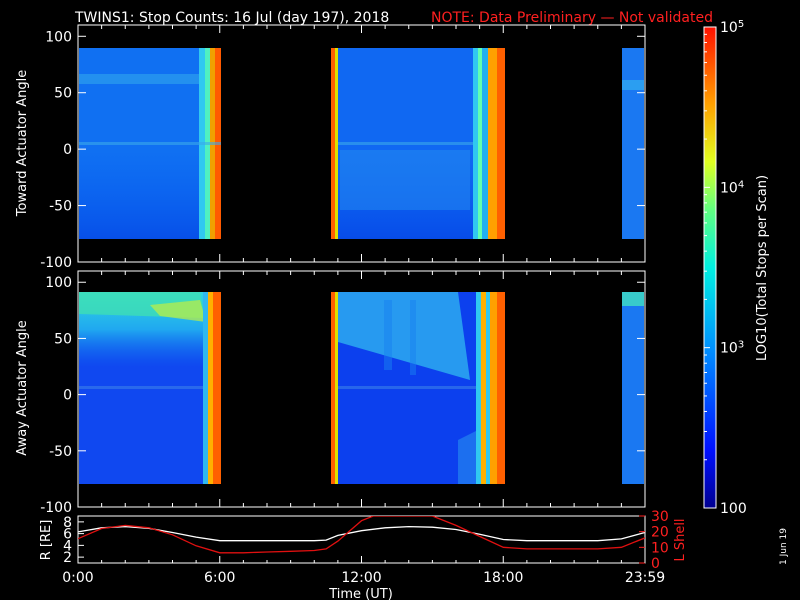 The image size is (800, 600). What do you see at coordinates (333, 143) in the screenshot?
I see `toward-seg2-edge-l` at bounding box center [333, 143].